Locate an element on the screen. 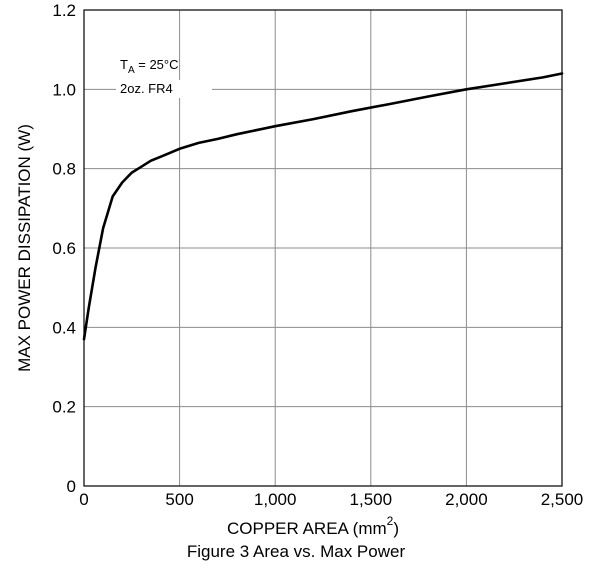 This screenshot has width=593, height=571. y-tick-label: 0.6 is located at coordinates (64, 248).